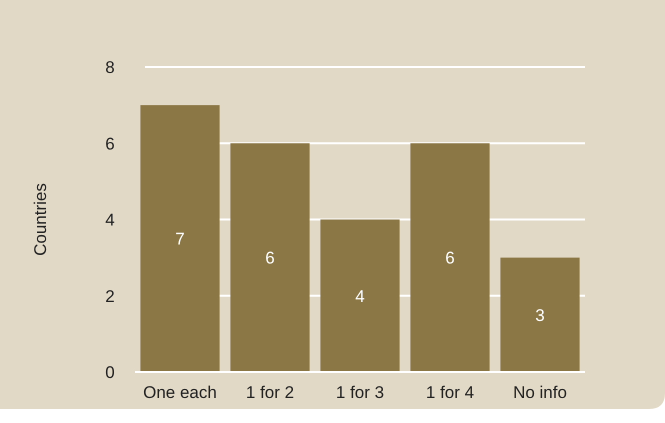 Image resolution: width=665 pixels, height=423 pixels. I want to click on y-tick-label: 2, so click(110, 296).